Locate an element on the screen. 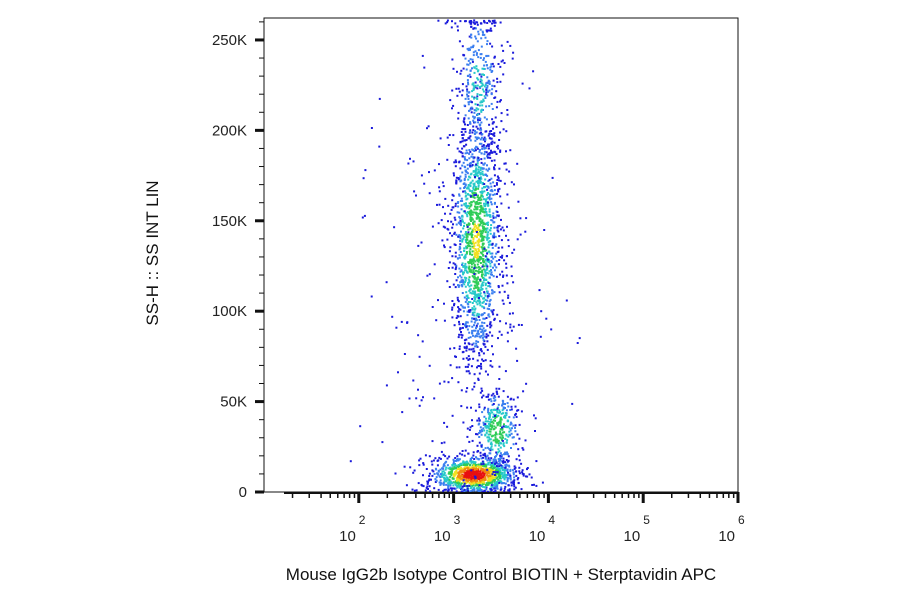  y-tick-label: 200K is located at coordinates (229, 130).